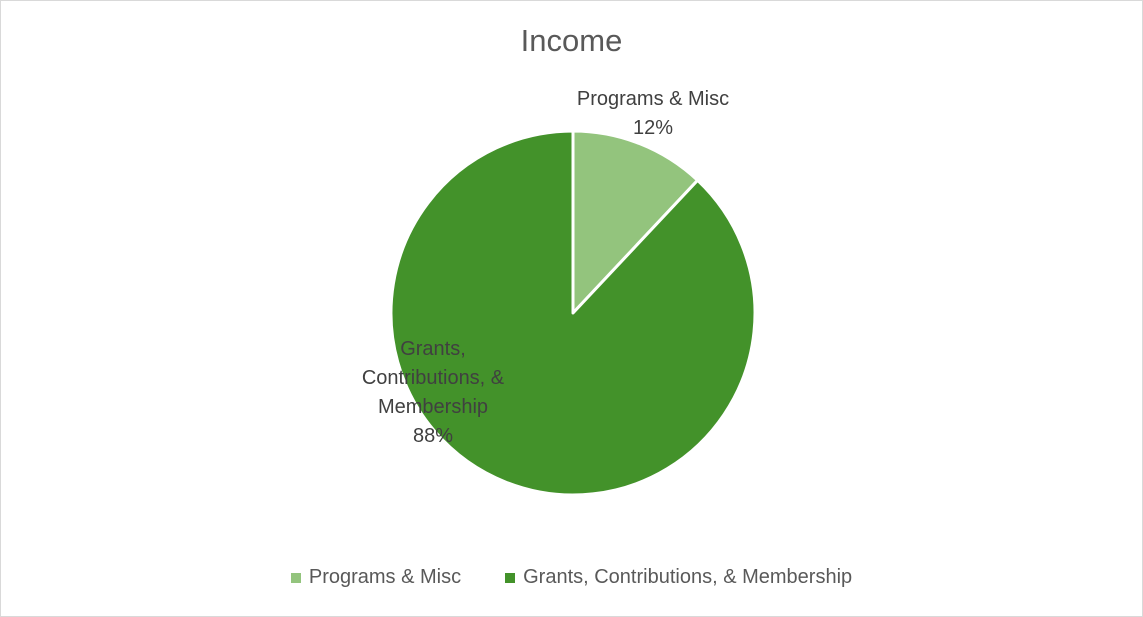 Image resolution: width=1143 pixels, height=617 pixels. Describe the element at coordinates (385, 577) in the screenshot. I see `legend-label-programs-misc: Programs & Misc` at that location.